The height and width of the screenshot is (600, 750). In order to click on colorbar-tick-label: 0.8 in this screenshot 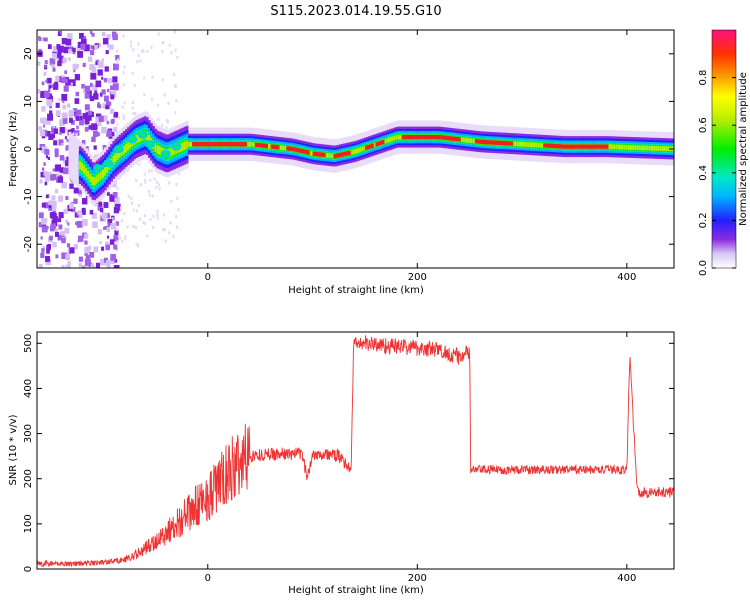, I will do `click(703, 78)`.